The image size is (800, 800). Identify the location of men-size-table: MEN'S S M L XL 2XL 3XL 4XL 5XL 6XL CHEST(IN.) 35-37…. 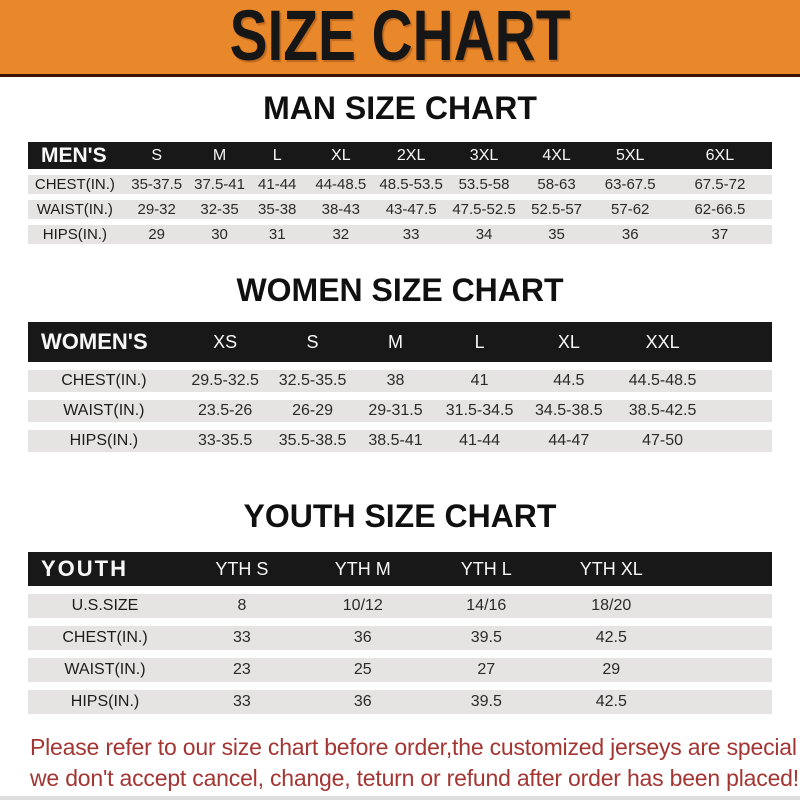
(400, 193).